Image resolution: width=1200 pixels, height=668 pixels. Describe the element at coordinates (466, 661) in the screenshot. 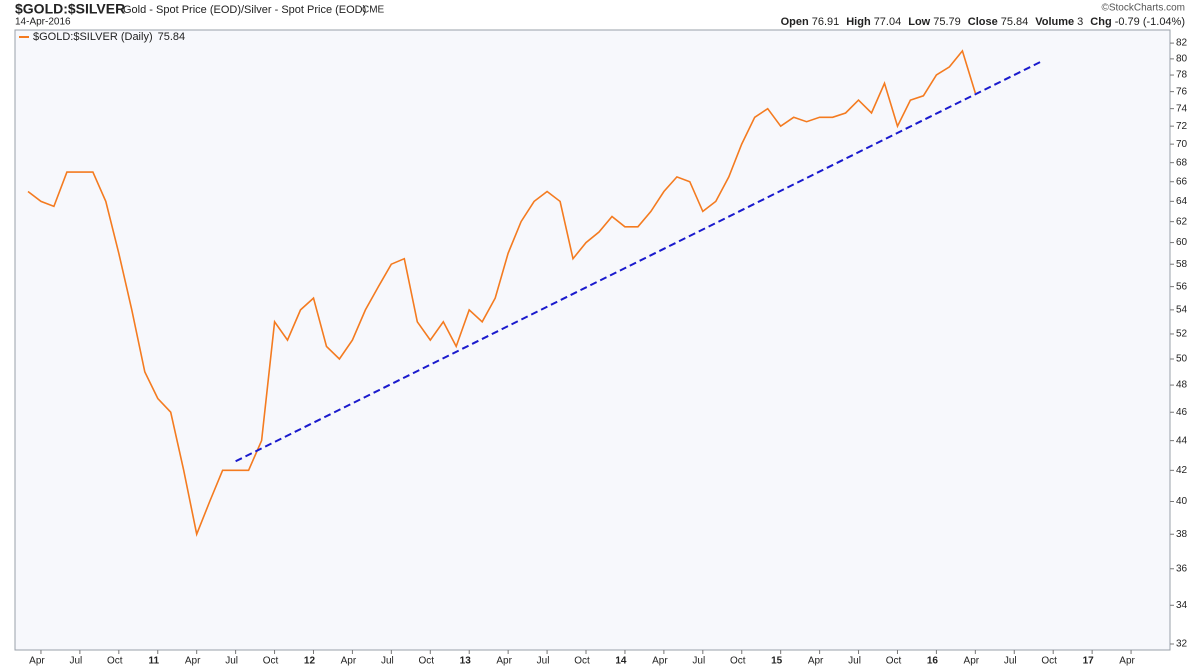

I see `x-tick-label: 13` at that location.